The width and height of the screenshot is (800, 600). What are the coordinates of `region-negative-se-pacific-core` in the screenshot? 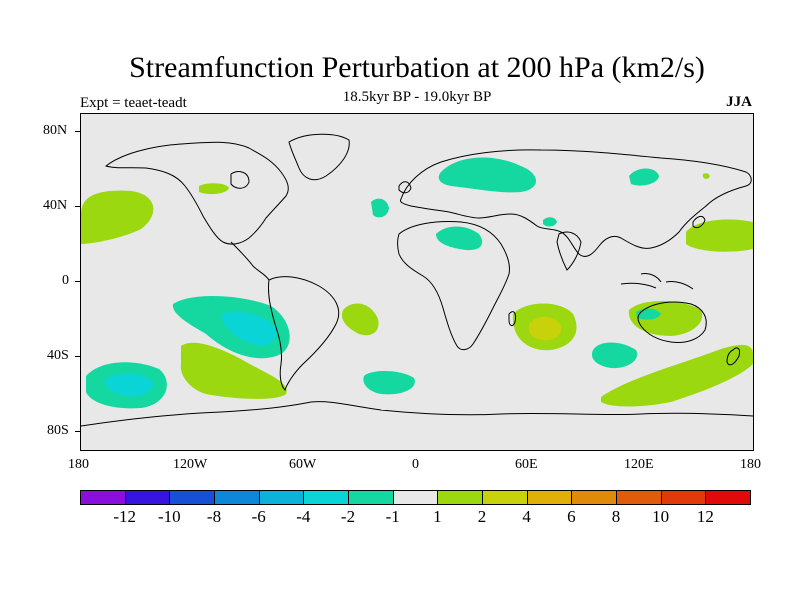 It's located at (249, 329).